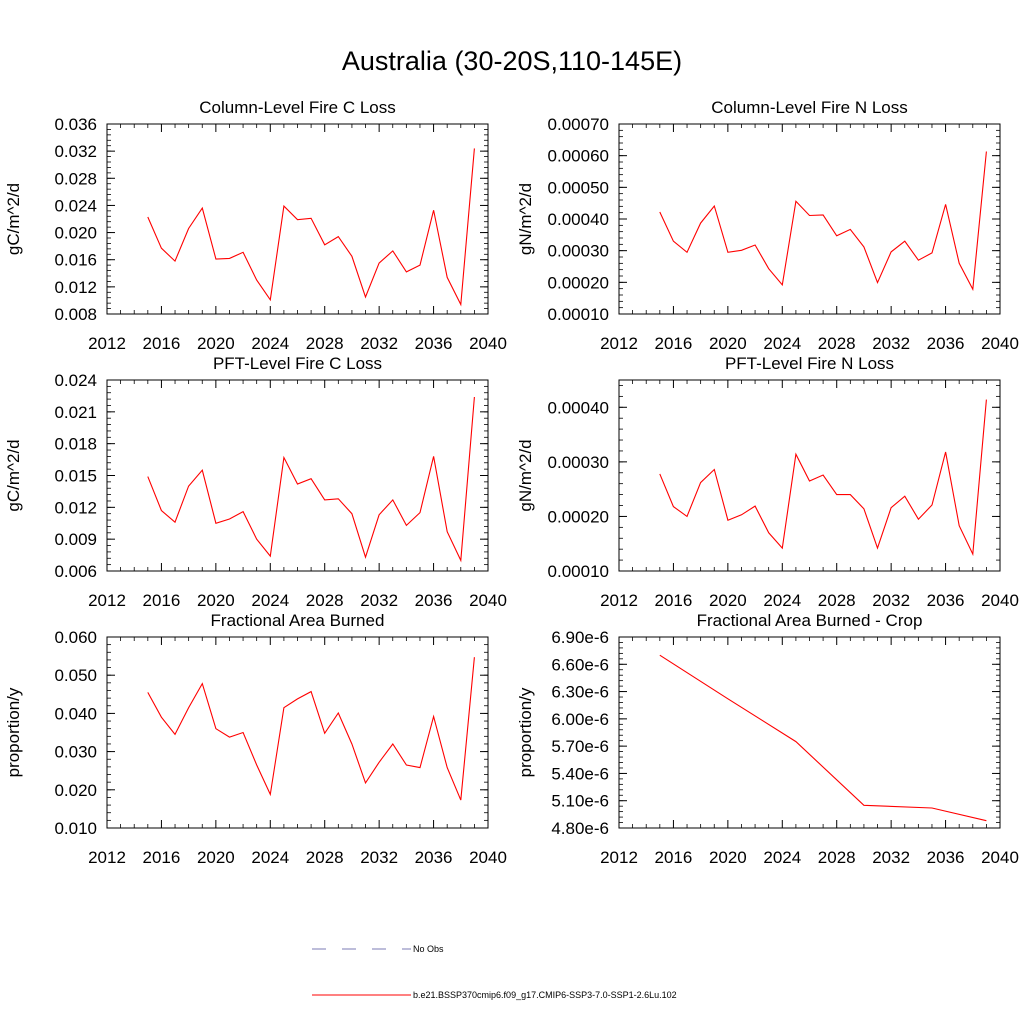 The width and height of the screenshot is (1024, 1024). I want to click on y-tick-label: 6.30e-6, so click(580, 692).